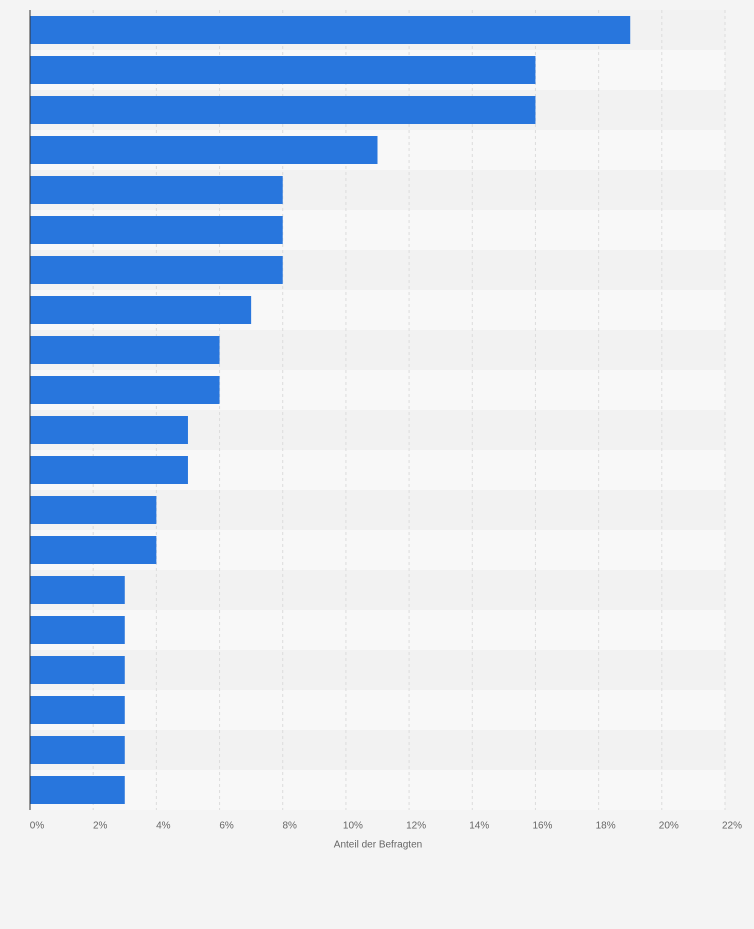 The width and height of the screenshot is (754, 929). I want to click on x-tick-label: 14%, so click(479, 826).